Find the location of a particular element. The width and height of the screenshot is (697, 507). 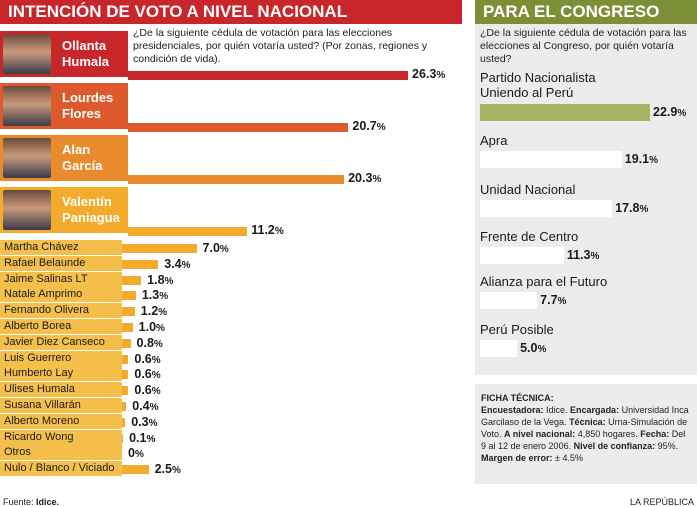

party-name-line1: Alianza para el Futuro is located at coordinates (544, 281).